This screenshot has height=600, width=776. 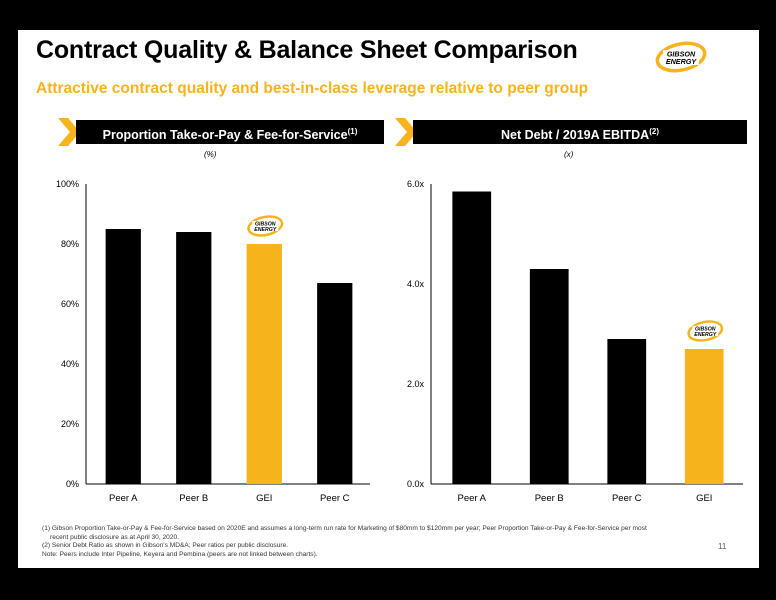 What do you see at coordinates (416, 384) in the screenshot?
I see `y-tick-label: 2.0x` at bounding box center [416, 384].